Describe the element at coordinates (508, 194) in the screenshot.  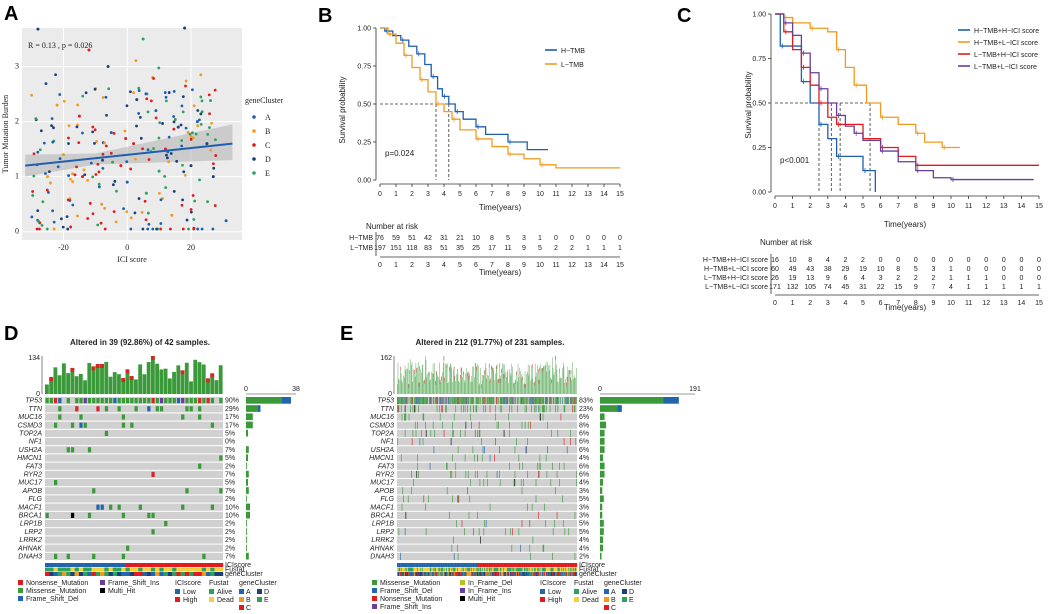
I see `panel-b-xtick: 8` at that location.